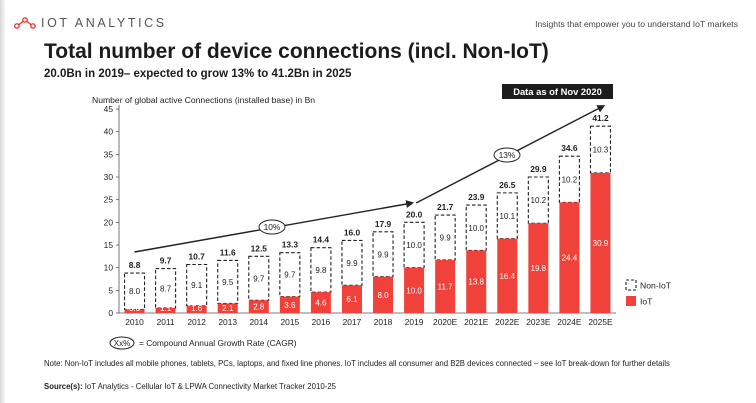 The image size is (756, 403). Describe the element at coordinates (569, 322) in the screenshot. I see `x-tick-label: 2024E` at that location.